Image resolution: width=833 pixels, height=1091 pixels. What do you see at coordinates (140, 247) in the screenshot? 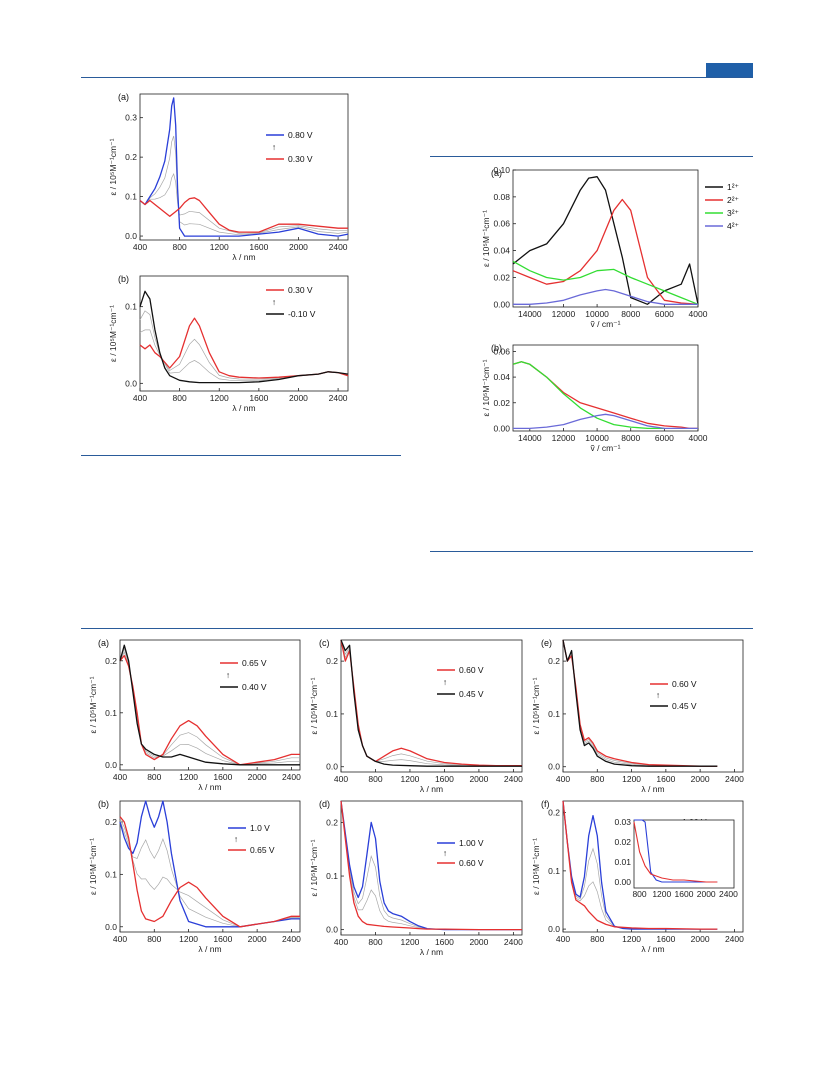
I see `fig1a-xtick-label: 400` at bounding box center [140, 247].